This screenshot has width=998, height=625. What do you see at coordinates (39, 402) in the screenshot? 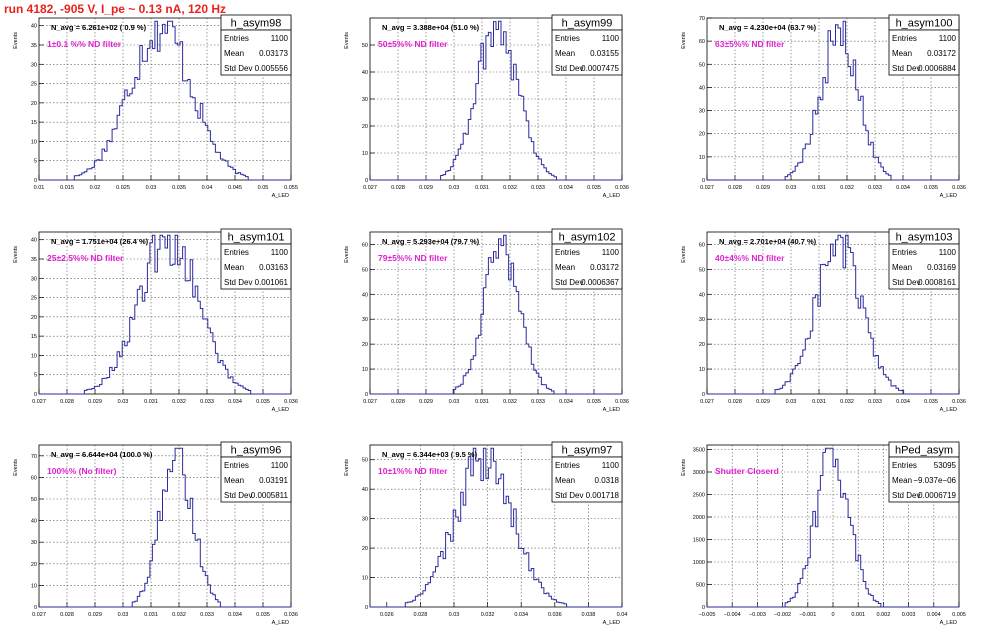
I see `x-tick-label: 0.027` at bounding box center [39, 402].